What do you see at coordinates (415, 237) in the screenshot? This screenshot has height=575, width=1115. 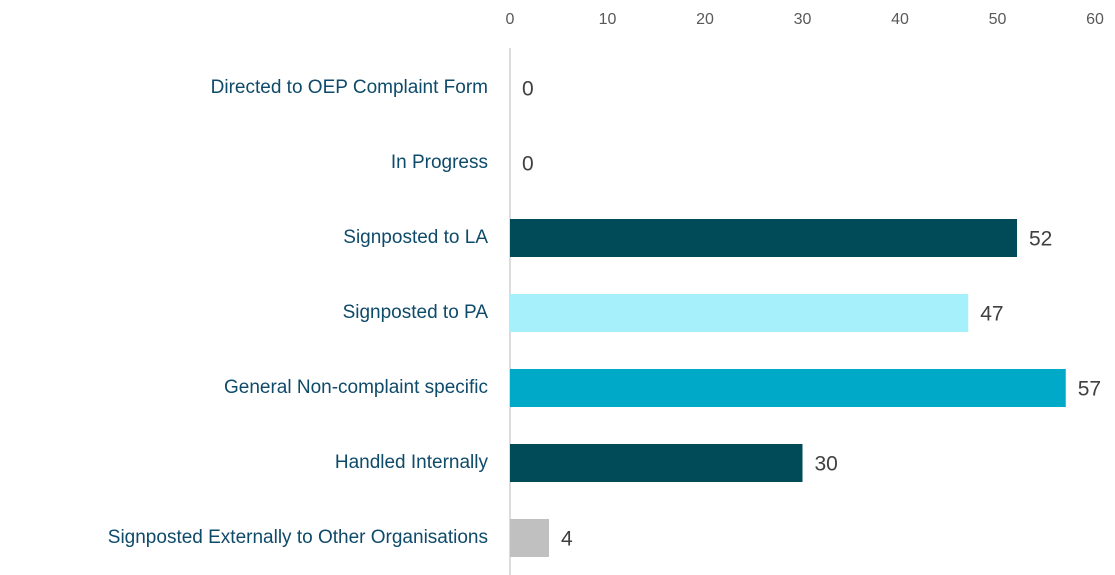 I see `y-tick-label: Signposted to LA` at bounding box center [415, 237].